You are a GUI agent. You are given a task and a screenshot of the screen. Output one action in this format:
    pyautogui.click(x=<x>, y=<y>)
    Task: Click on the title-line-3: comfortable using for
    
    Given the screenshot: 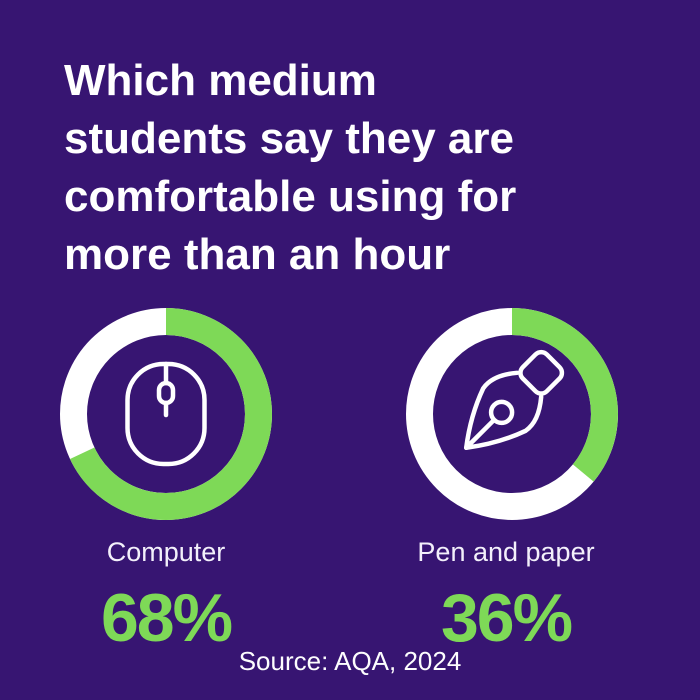 What is the action you would take?
    pyautogui.click(x=290, y=196)
    